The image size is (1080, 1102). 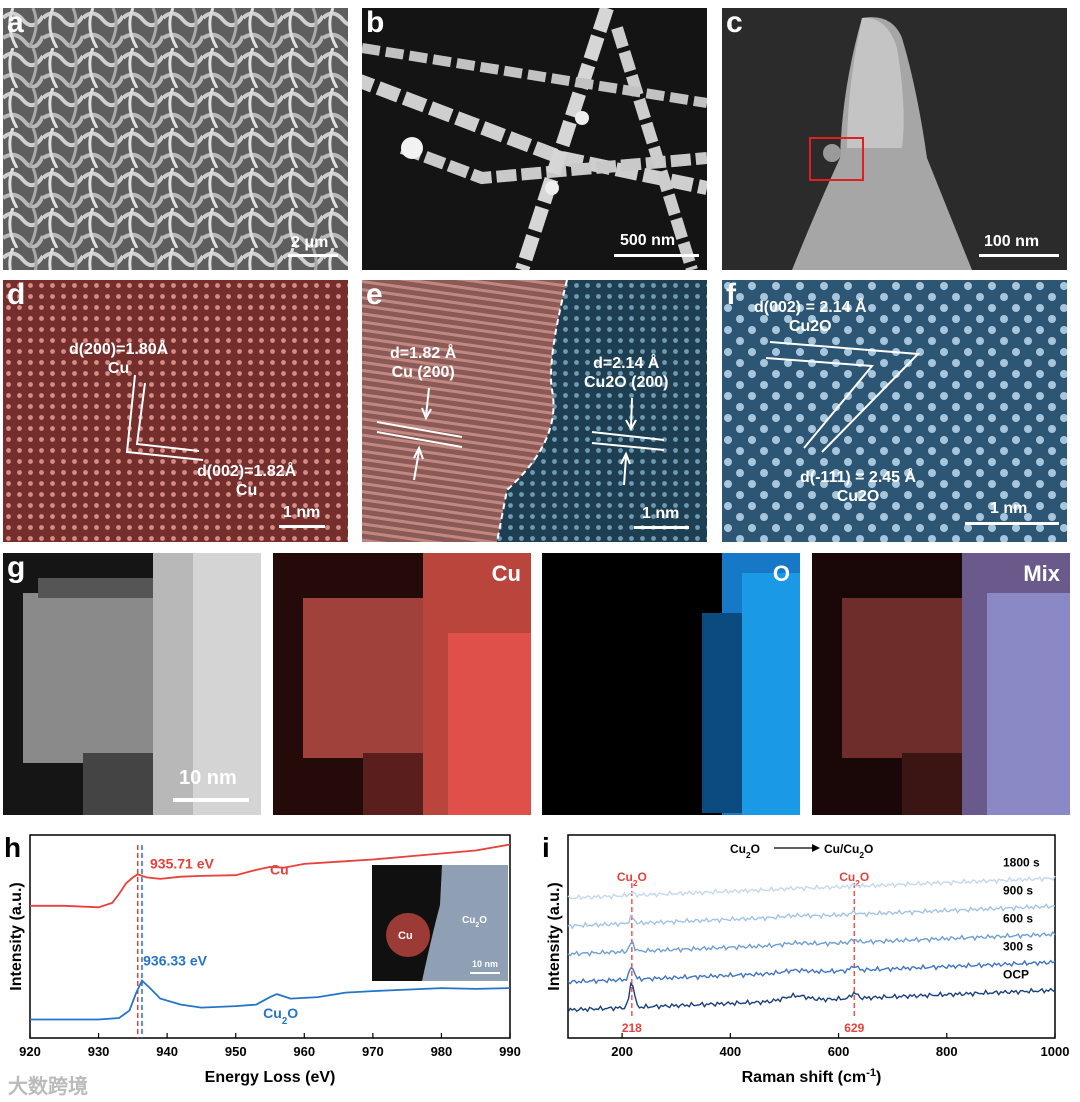 I want to click on tem-image-c, so click(x=894, y=139).